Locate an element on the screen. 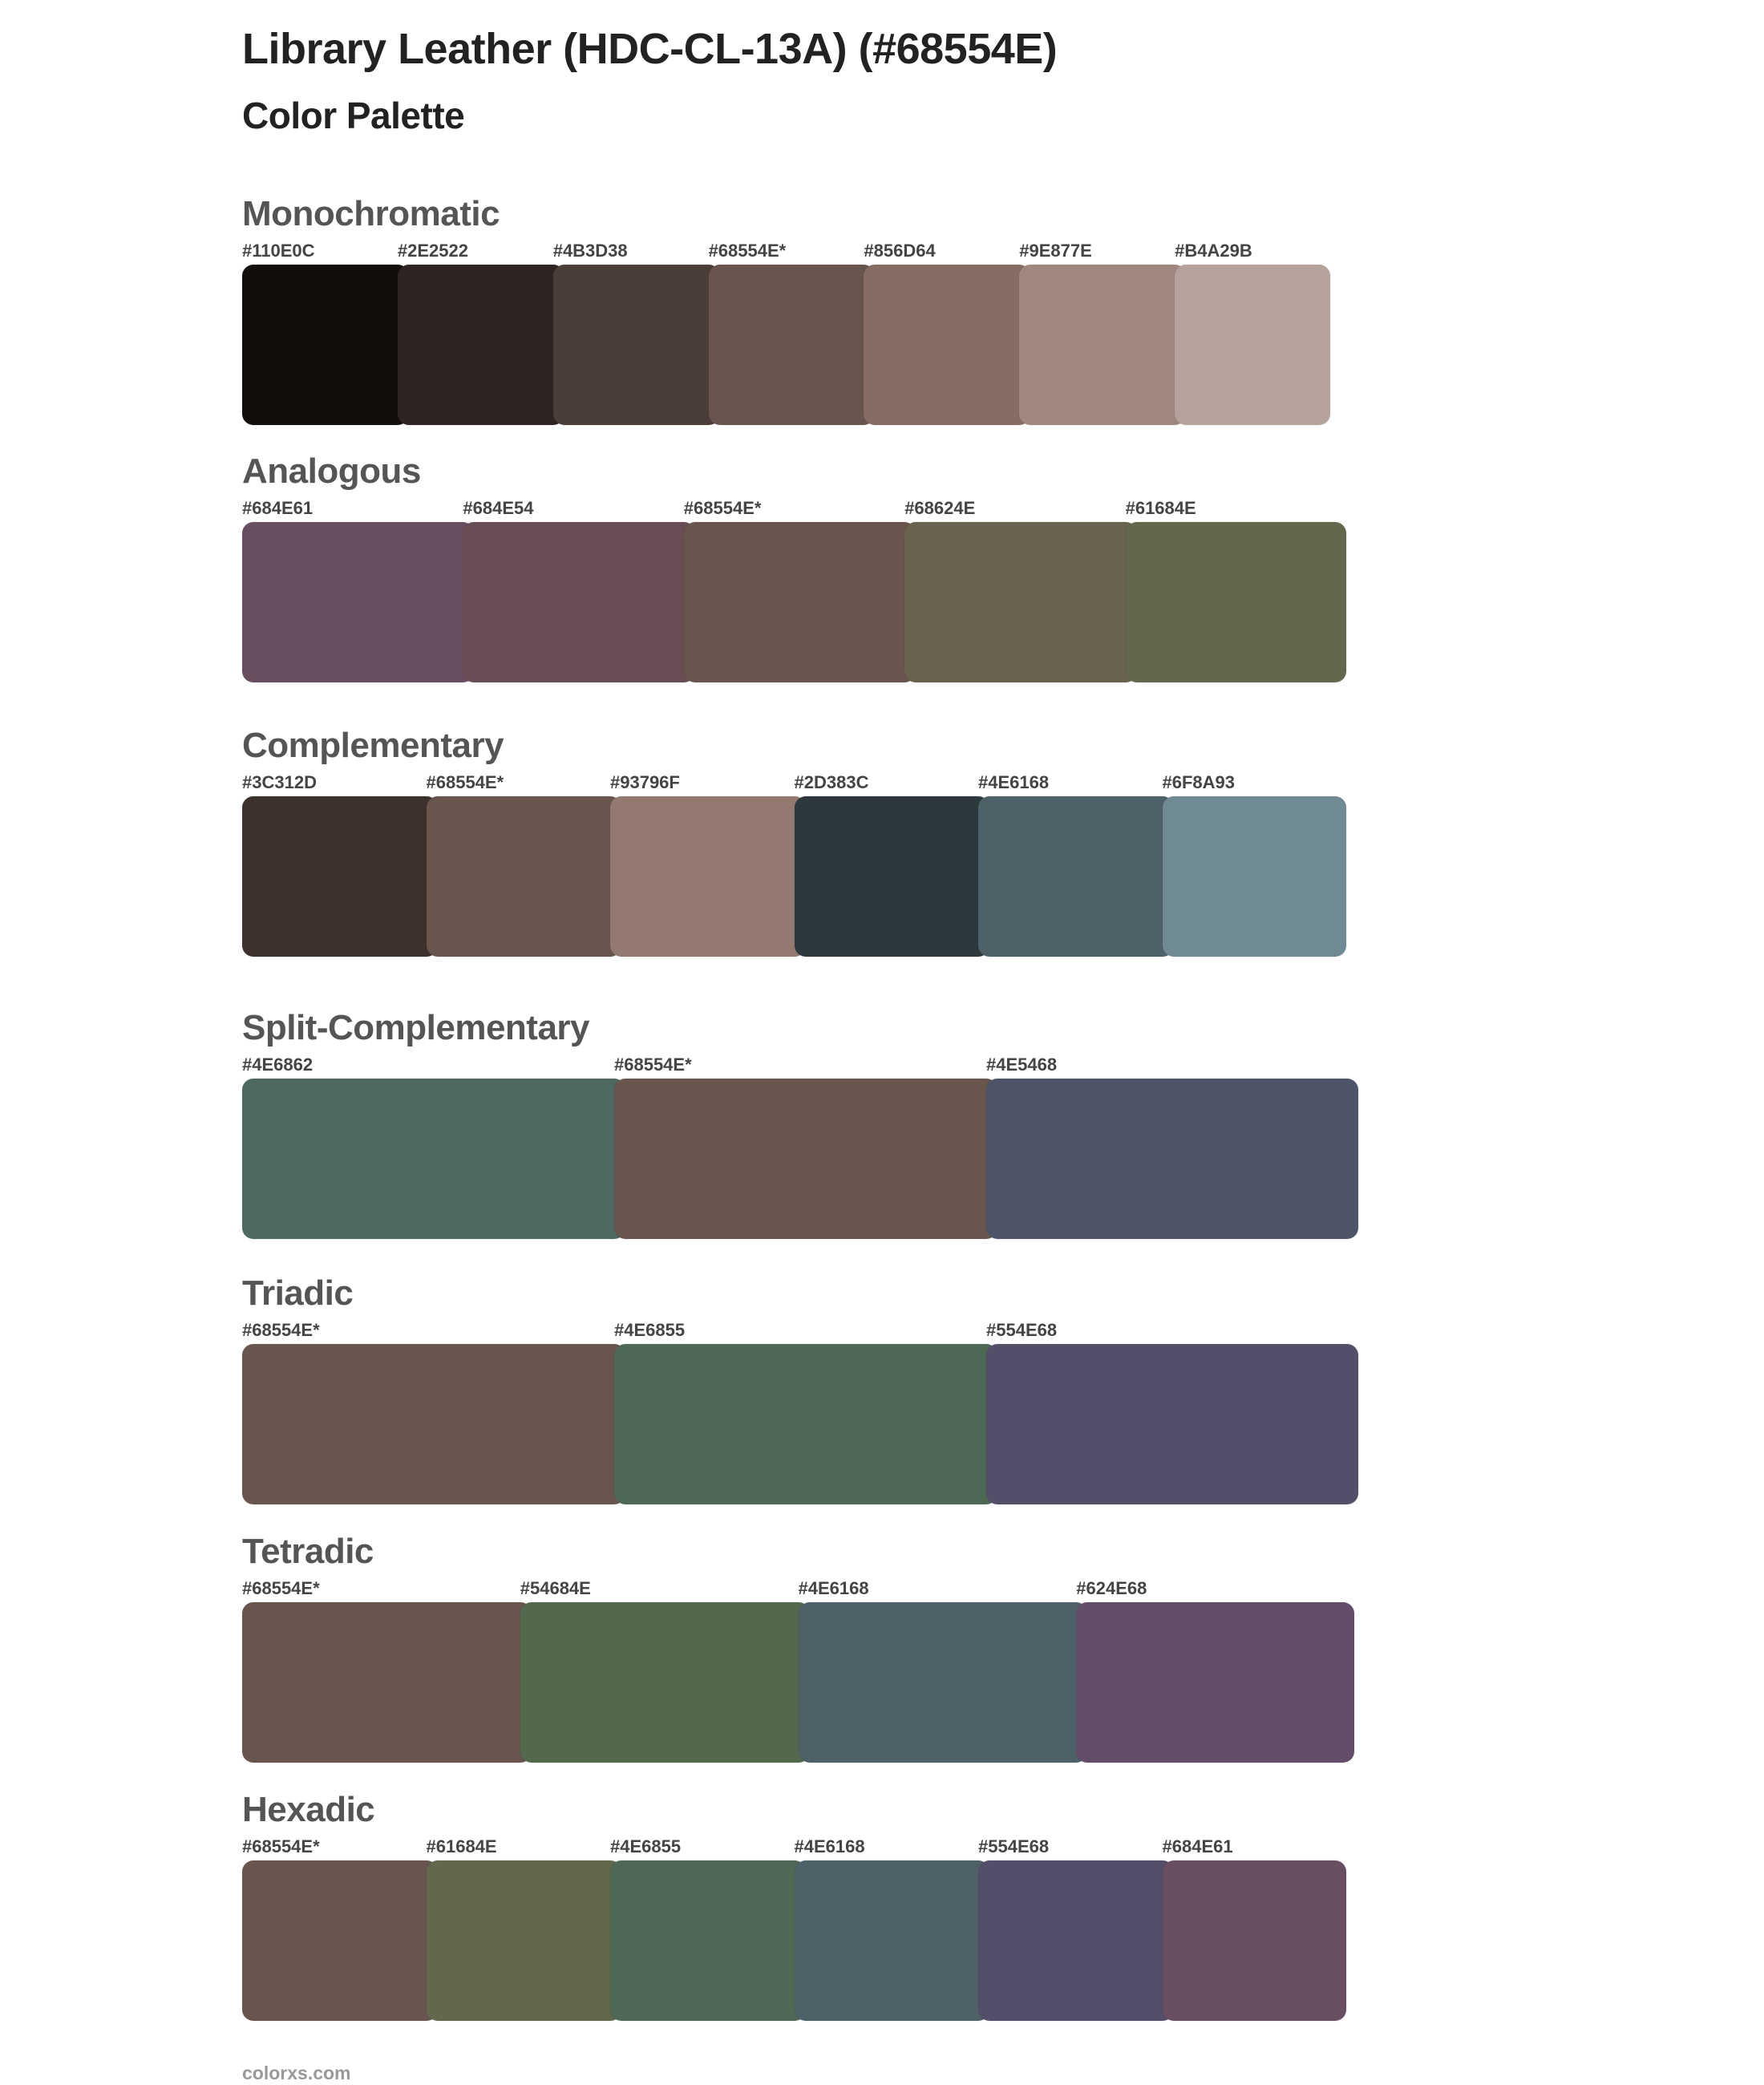  section-heading: Analogous is located at coordinates (331, 471).